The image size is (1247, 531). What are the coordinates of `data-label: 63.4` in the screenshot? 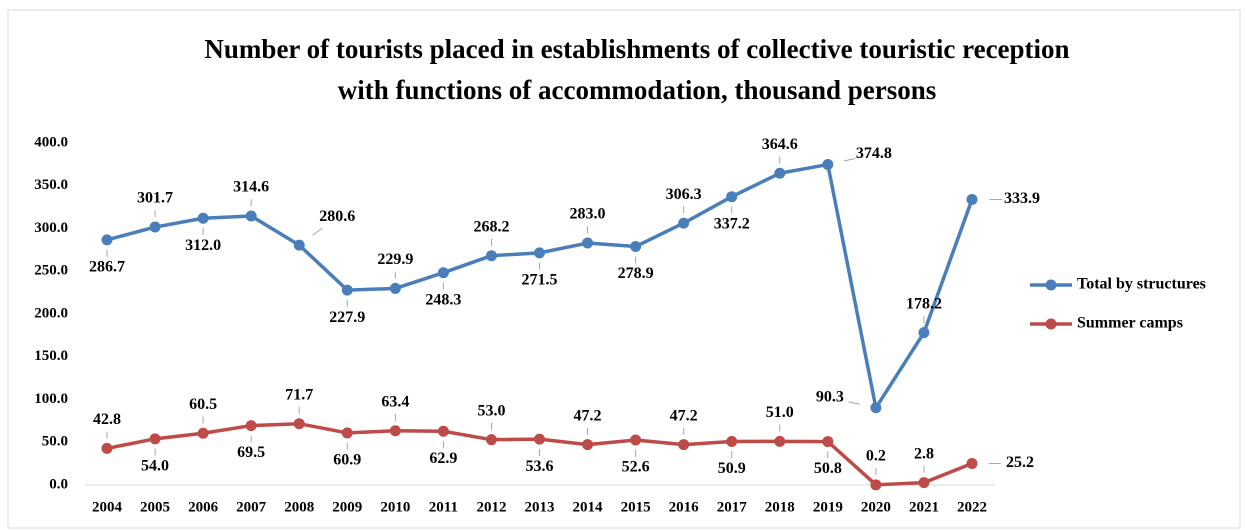 It's located at (395, 401).